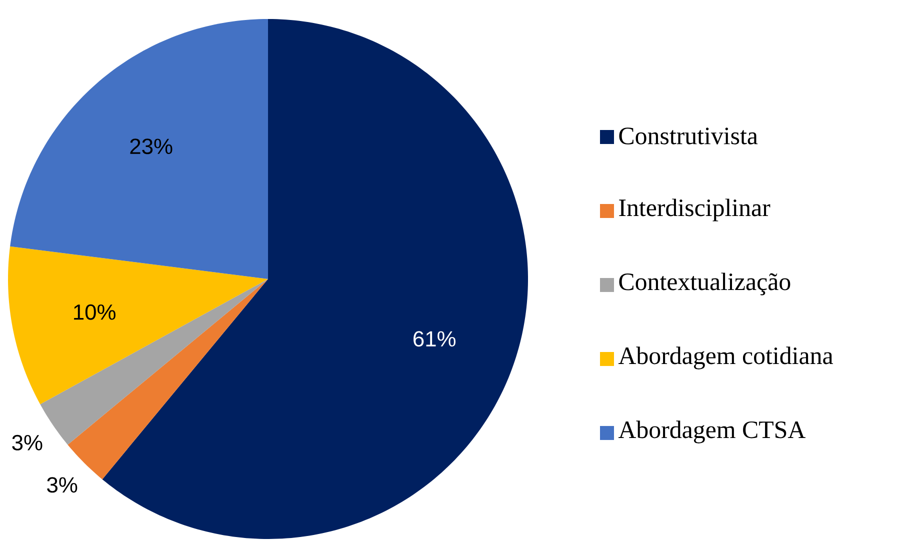  What do you see at coordinates (704, 284) in the screenshot?
I see `legend-label: Contextualização` at bounding box center [704, 284].